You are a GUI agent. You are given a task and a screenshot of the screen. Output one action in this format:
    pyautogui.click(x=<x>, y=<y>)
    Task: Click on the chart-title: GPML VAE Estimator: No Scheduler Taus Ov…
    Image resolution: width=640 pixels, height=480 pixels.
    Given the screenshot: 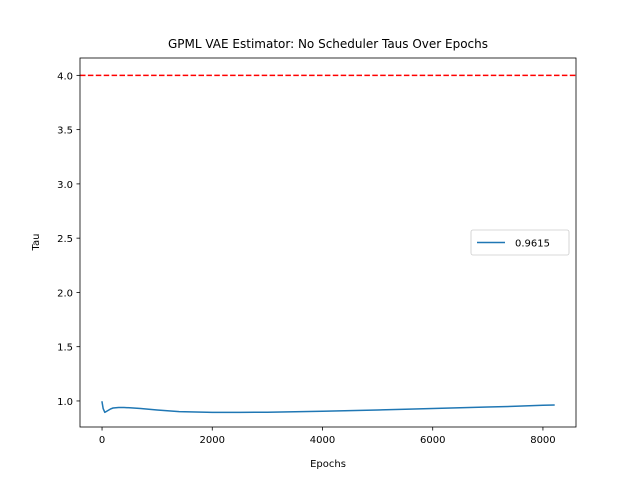 What is the action you would take?
    pyautogui.click(x=328, y=44)
    